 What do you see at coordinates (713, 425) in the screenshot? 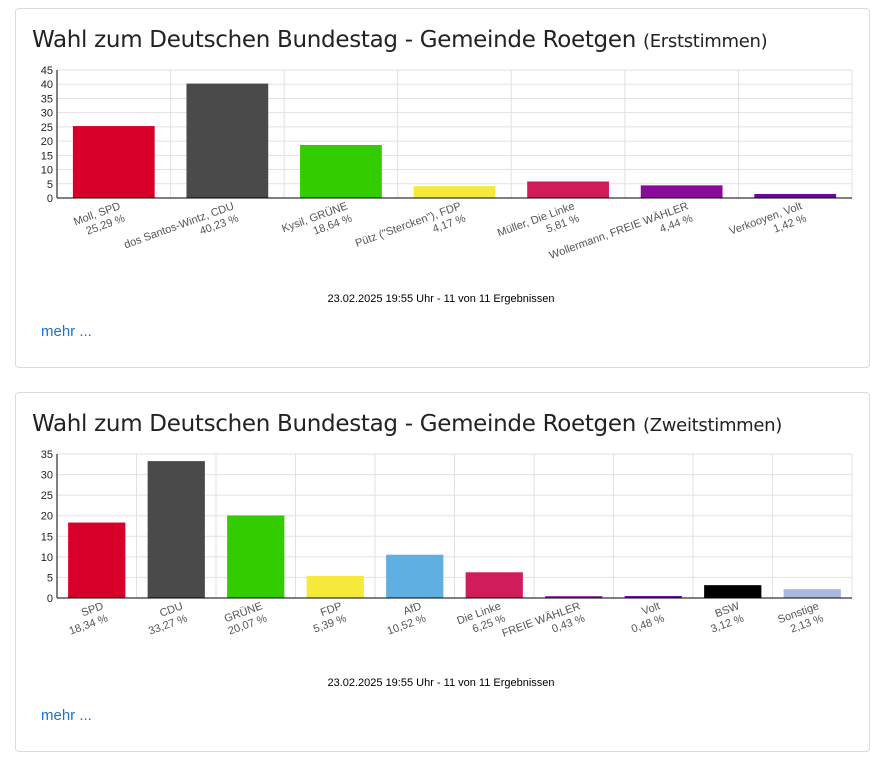
I see `chart-subtitle: (Zweitstimmen)` at bounding box center [713, 425].